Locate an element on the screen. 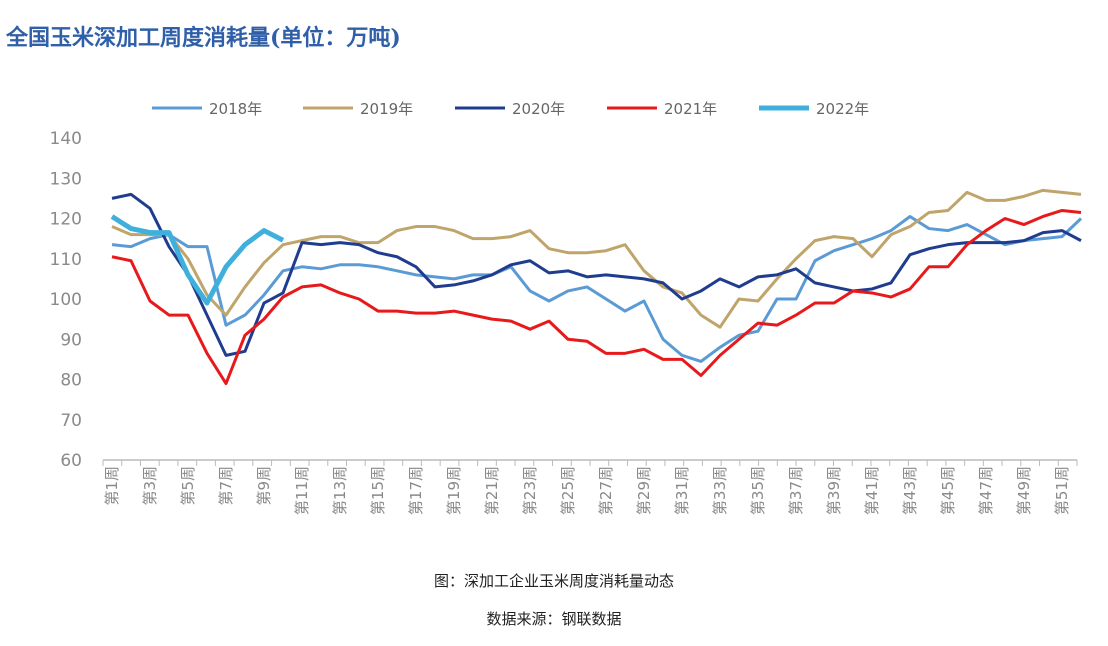 The image size is (1108, 646). x-tick-label: 第21周 is located at coordinates (492, 490).